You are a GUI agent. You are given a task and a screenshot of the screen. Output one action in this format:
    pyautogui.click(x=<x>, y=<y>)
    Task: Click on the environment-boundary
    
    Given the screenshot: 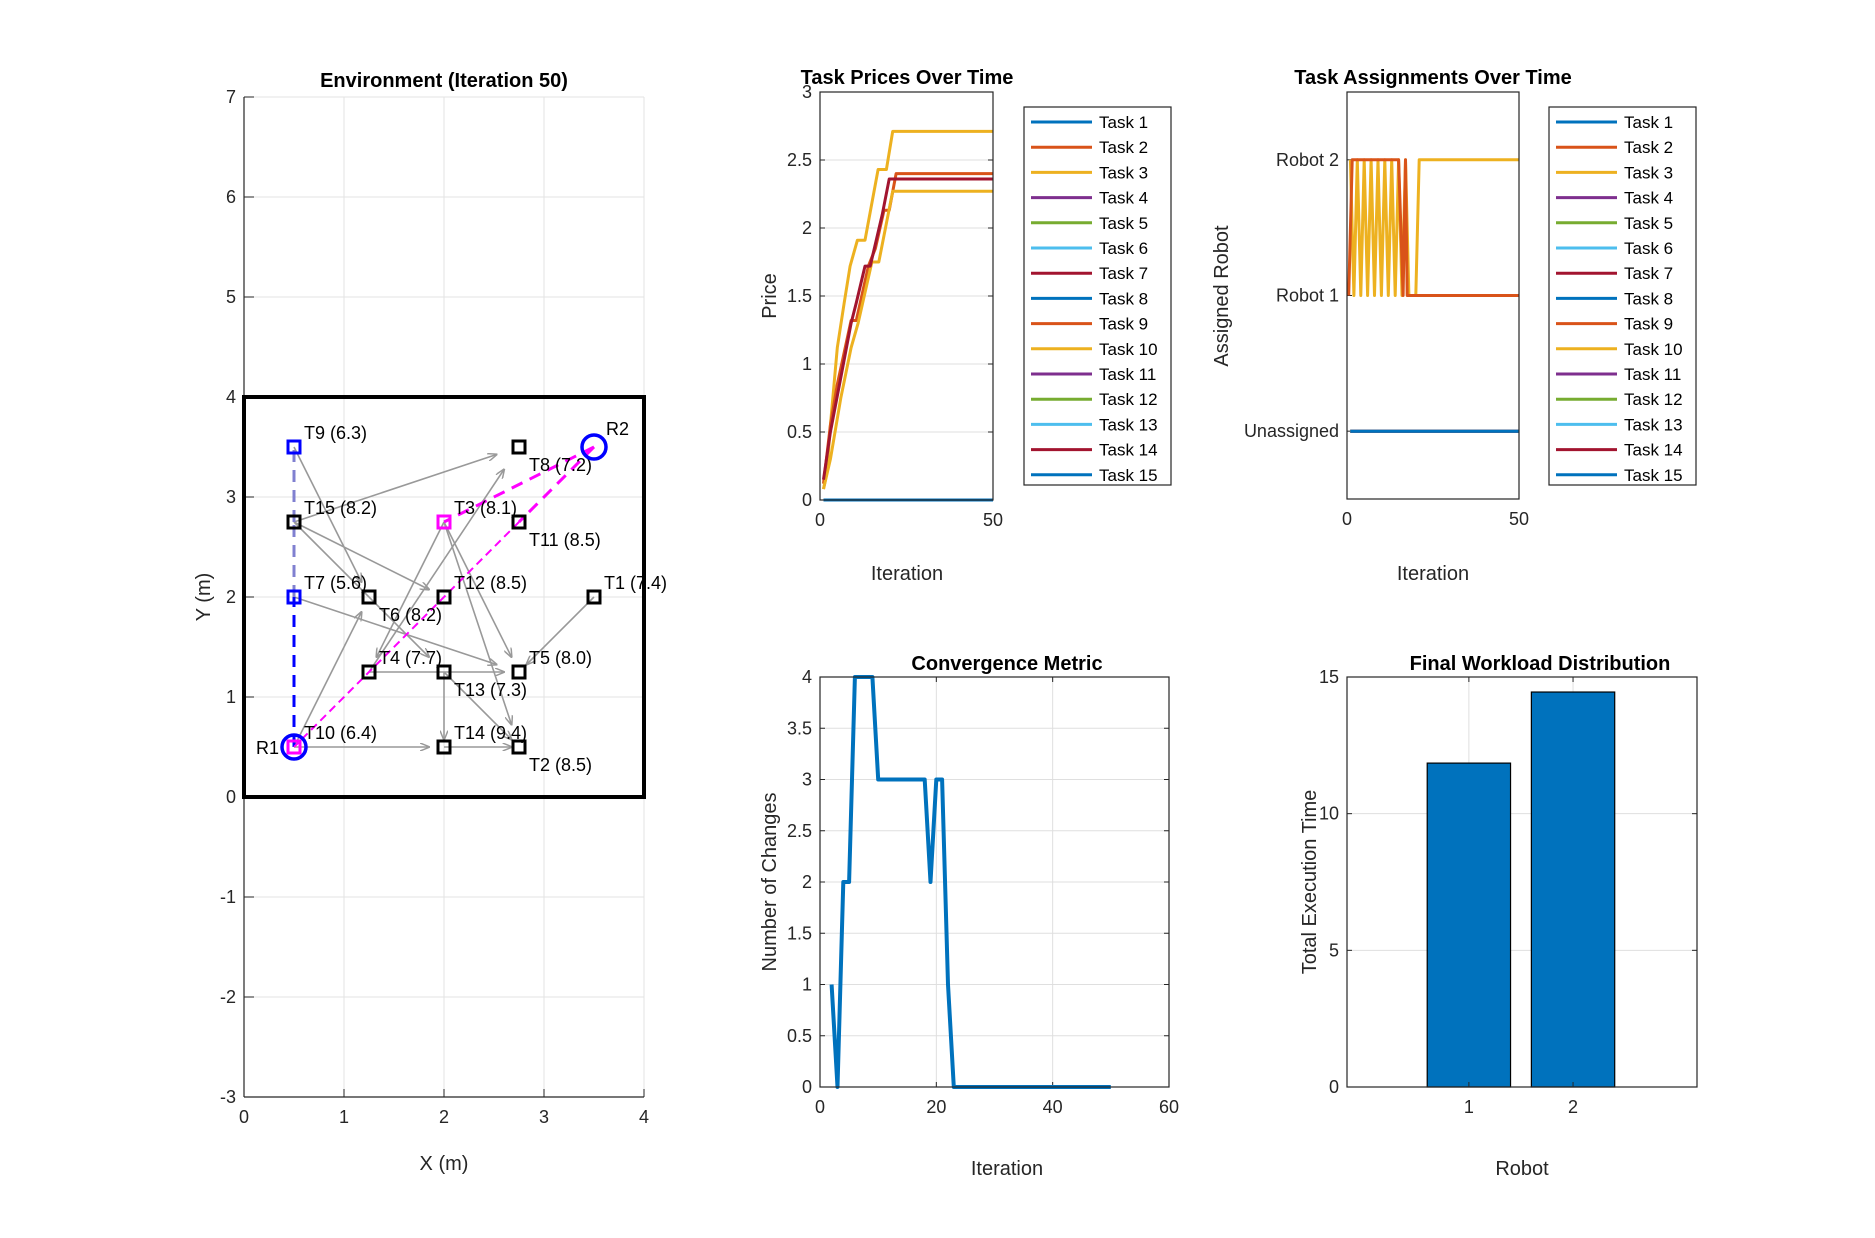 What is the action you would take?
    pyautogui.click(x=444, y=597)
    